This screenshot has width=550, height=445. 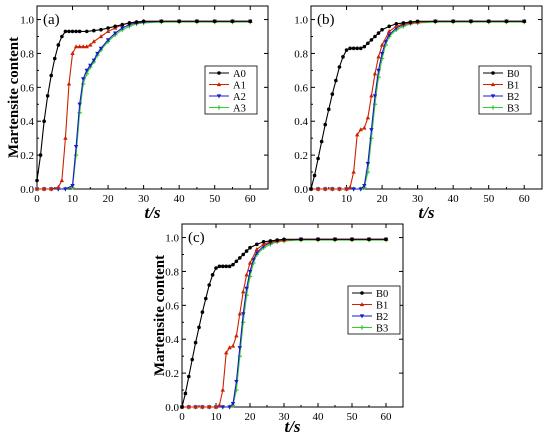 What do you see at coordinates (301, 190) in the screenshot?
I see `y-tick-label: 0.0` at bounding box center [301, 190].